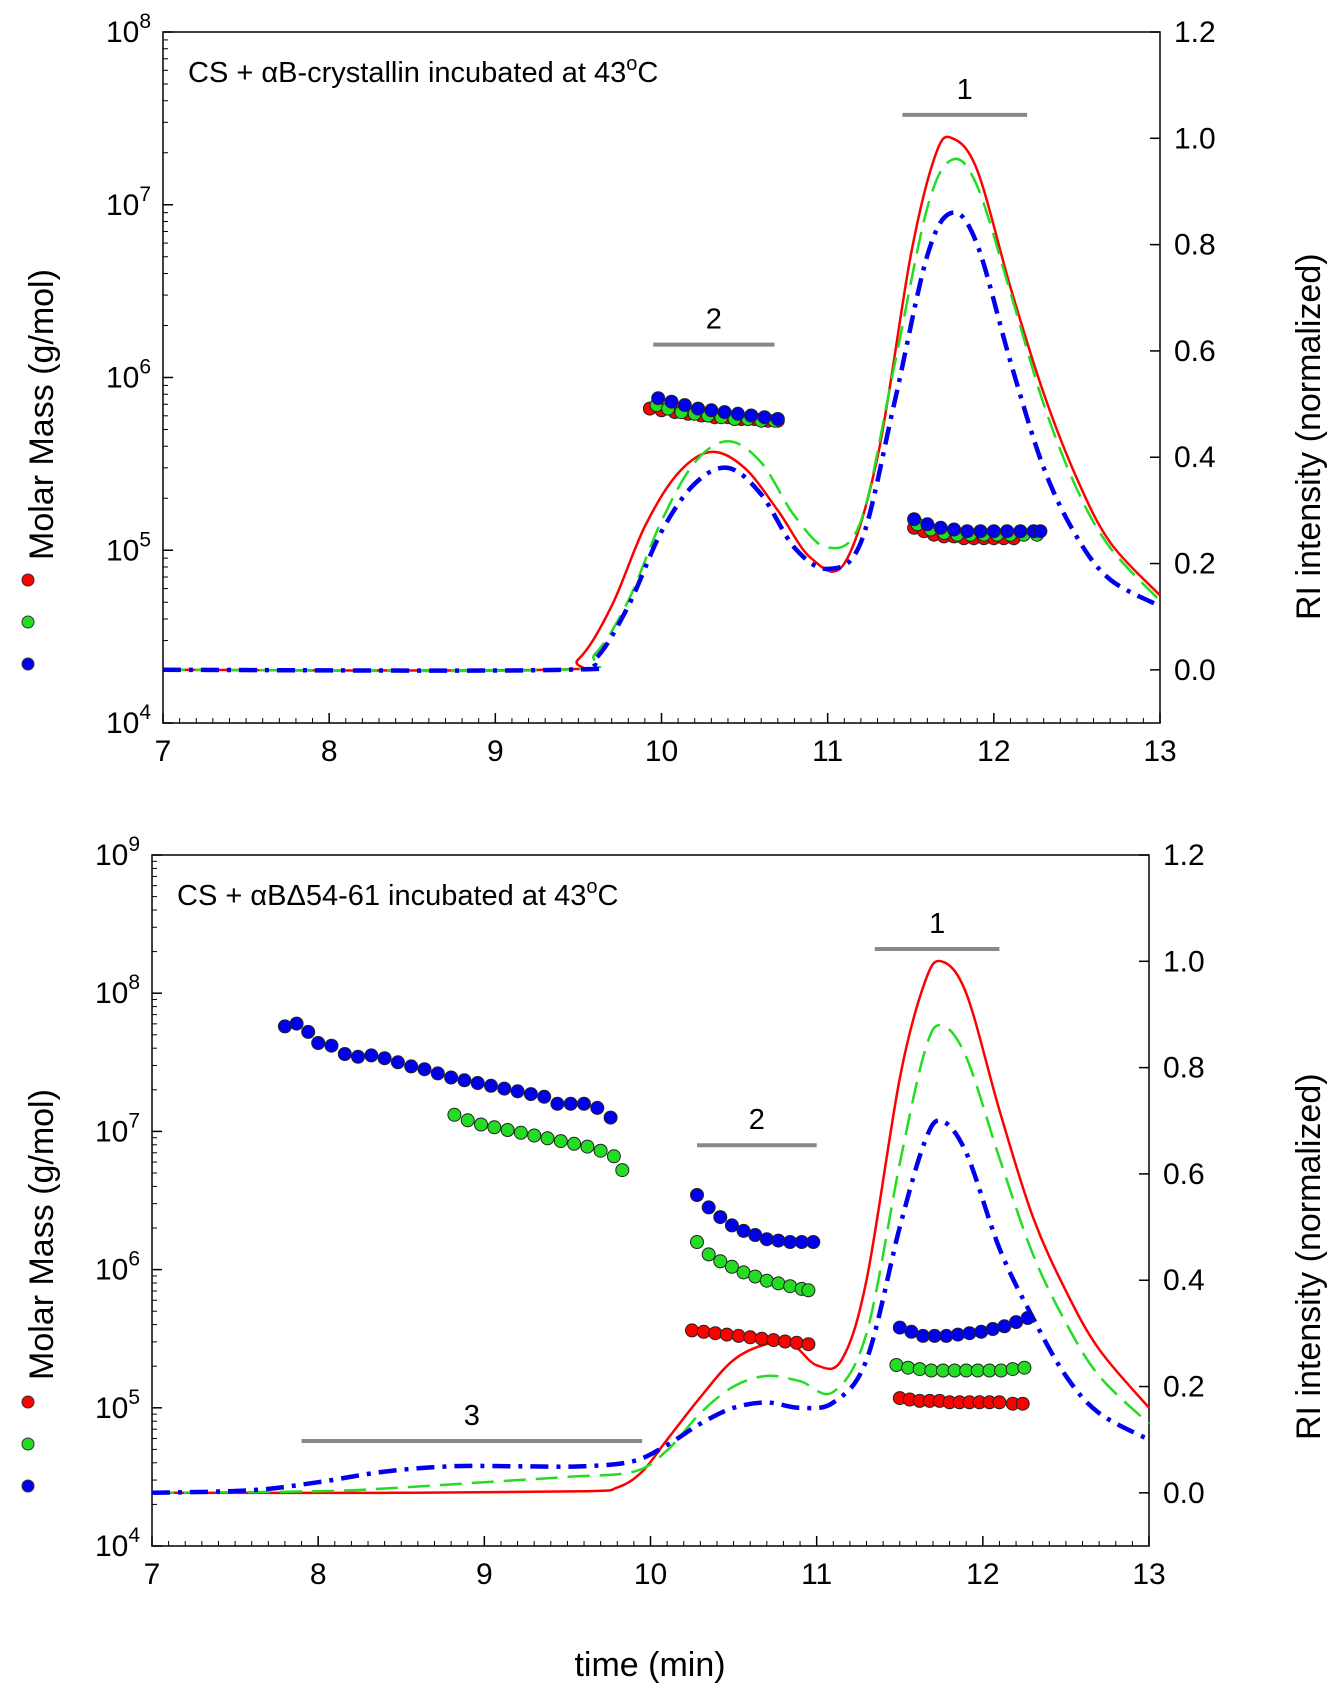 Image resolution: width=1339 pixels, height=1699 pixels. Describe the element at coordinates (1309, 436) in the screenshot. I see `ri-label-top: RI intensity (normalized)` at that location.